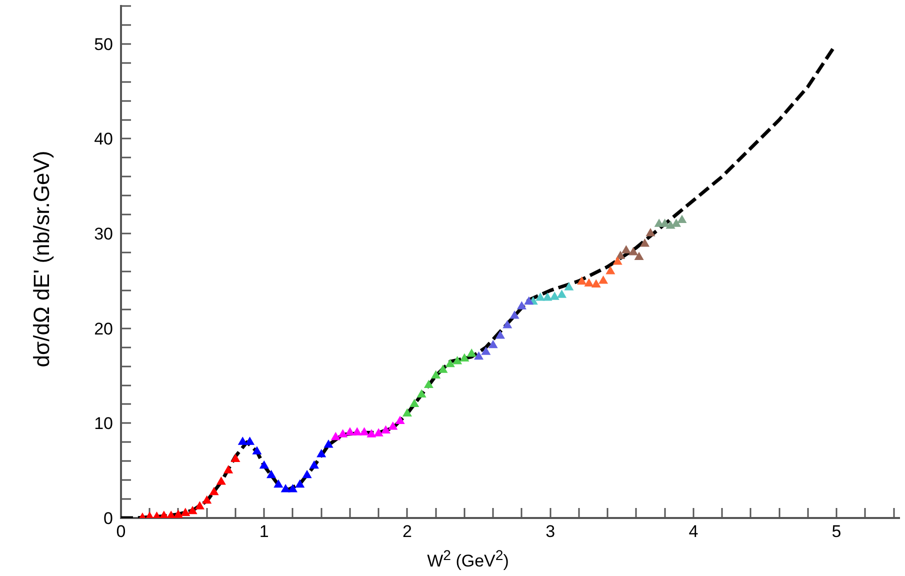 The height and width of the screenshot is (576, 905). Describe the element at coordinates (264, 531) in the screenshot. I see `x-tick-label: 1` at that location.